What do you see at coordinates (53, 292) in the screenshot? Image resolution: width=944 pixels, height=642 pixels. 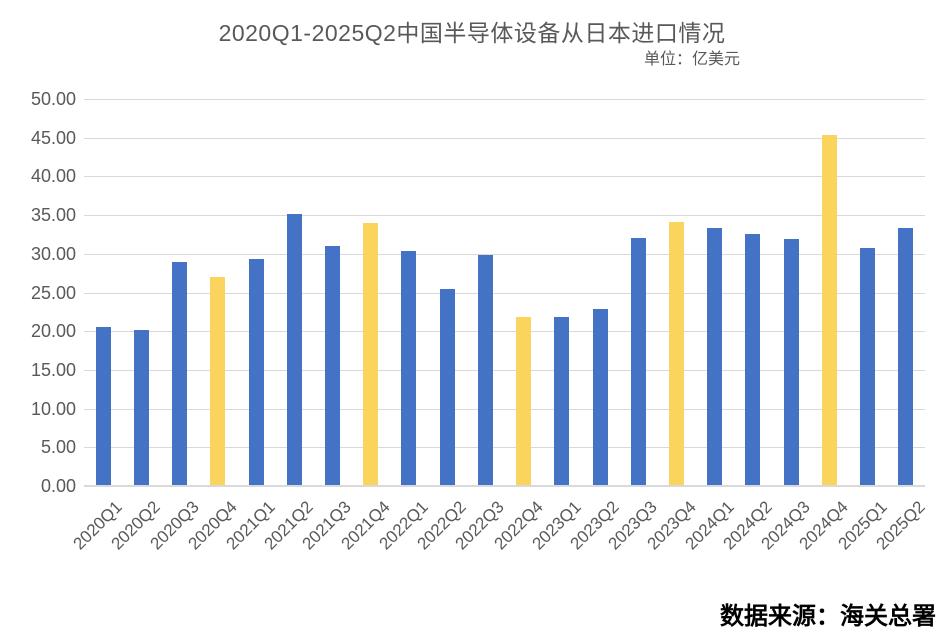 I see `y-axis-tick-label: 25.00` at bounding box center [53, 292].